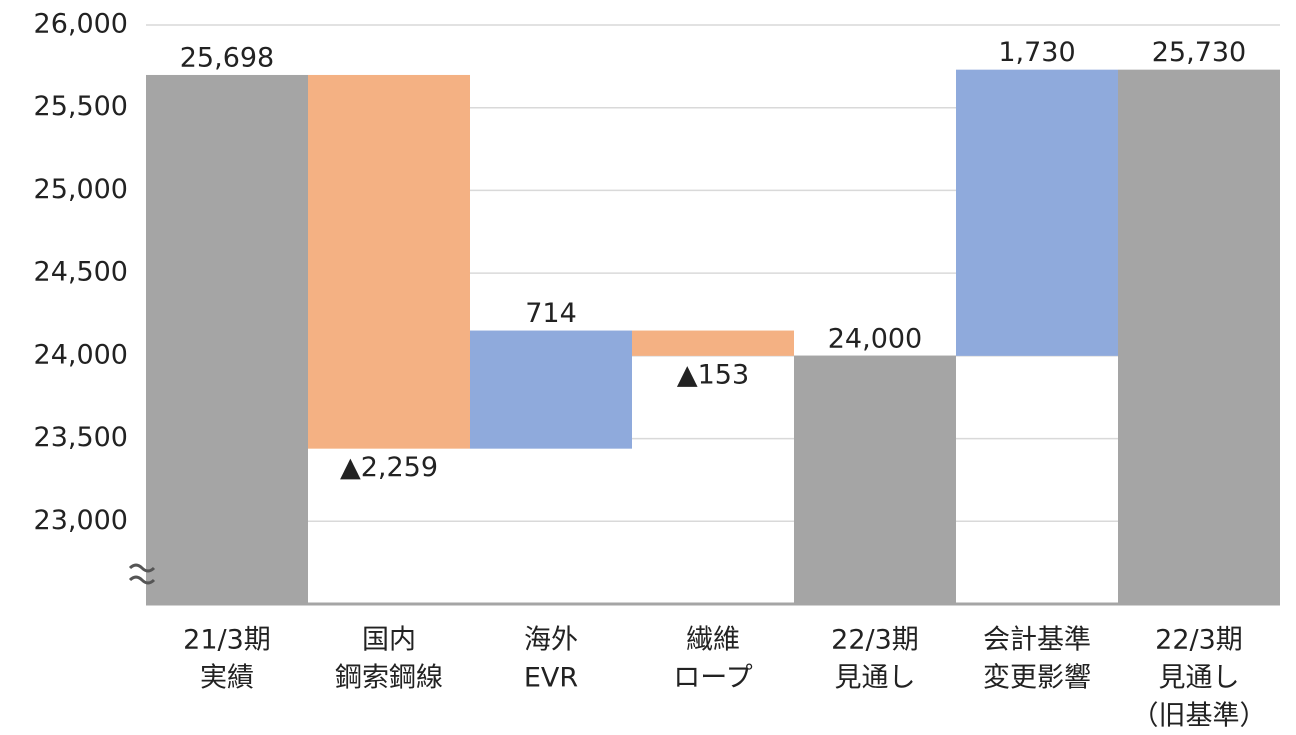 This screenshot has width=1296, height=735. I want to click on x-tick-label: 海外, so click(551, 640).